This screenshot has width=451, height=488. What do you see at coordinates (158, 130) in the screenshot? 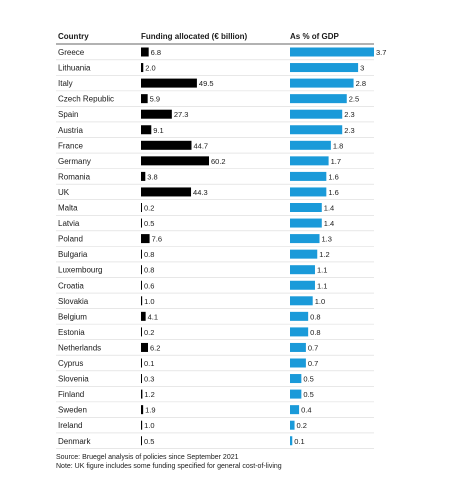
I see `funding-value-label: 9.1` at bounding box center [158, 130].